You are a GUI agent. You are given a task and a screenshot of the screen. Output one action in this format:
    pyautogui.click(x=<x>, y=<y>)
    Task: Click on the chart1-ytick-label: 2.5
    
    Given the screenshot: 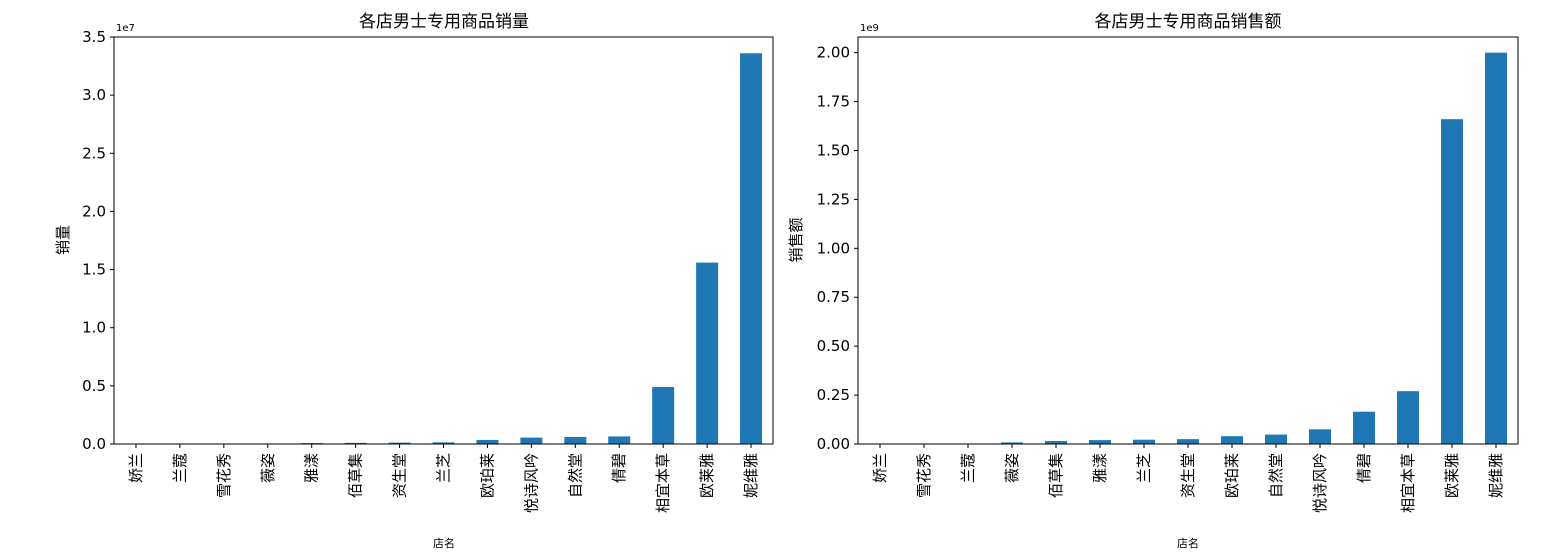 What is the action you would take?
    pyautogui.click(x=94, y=153)
    